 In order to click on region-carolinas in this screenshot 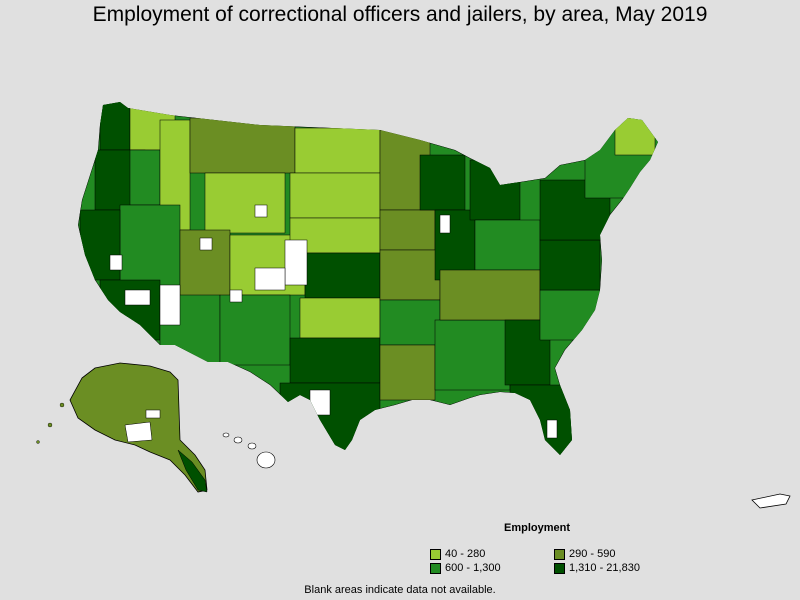, I will do `click(570, 315)`.